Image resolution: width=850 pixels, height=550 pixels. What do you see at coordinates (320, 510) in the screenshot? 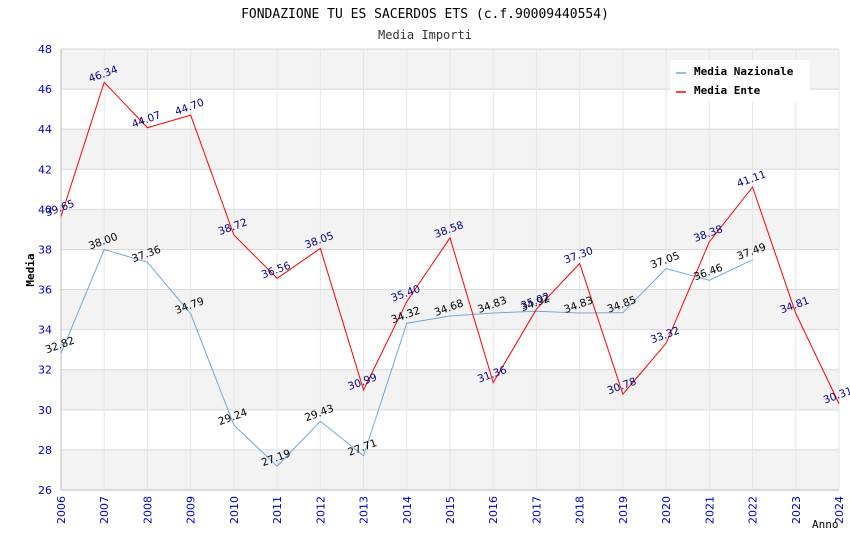
I see `x-tick-label: 2012` at bounding box center [320, 510].